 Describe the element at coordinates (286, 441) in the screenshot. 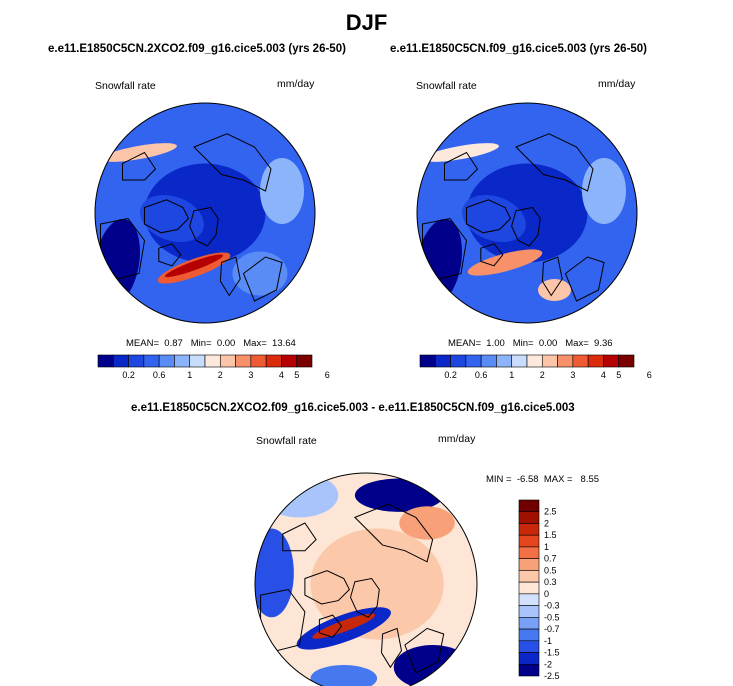

I see `panel3-variable-label: Snowfall rate` at that location.